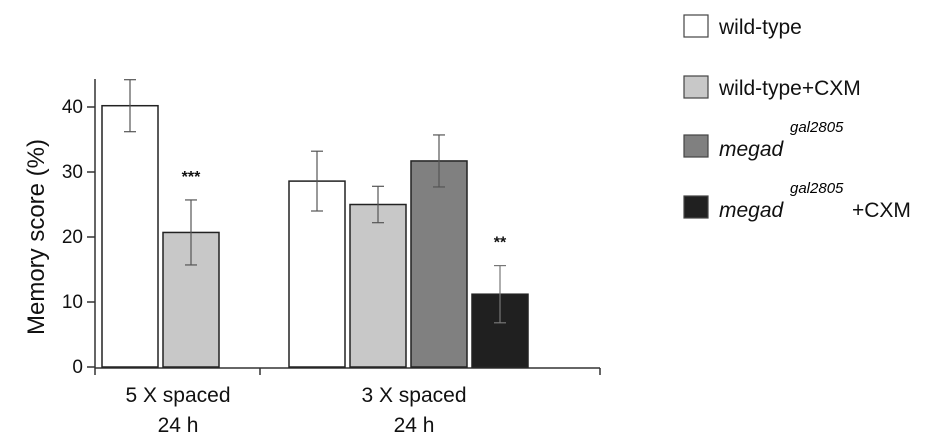  I want to click on x-category-label: 5 X spaced, so click(177, 395).